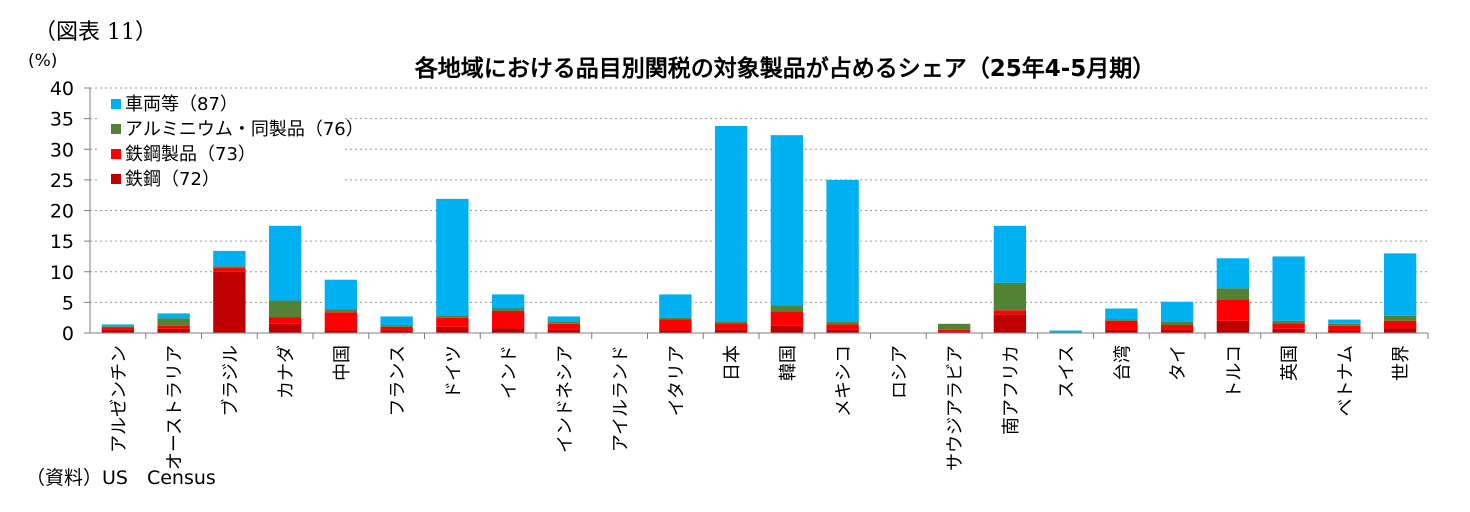 The width and height of the screenshot is (1470, 512). What do you see at coordinates (1401, 363) in the screenshot?
I see `x-tick-label: 世界` at bounding box center [1401, 363].